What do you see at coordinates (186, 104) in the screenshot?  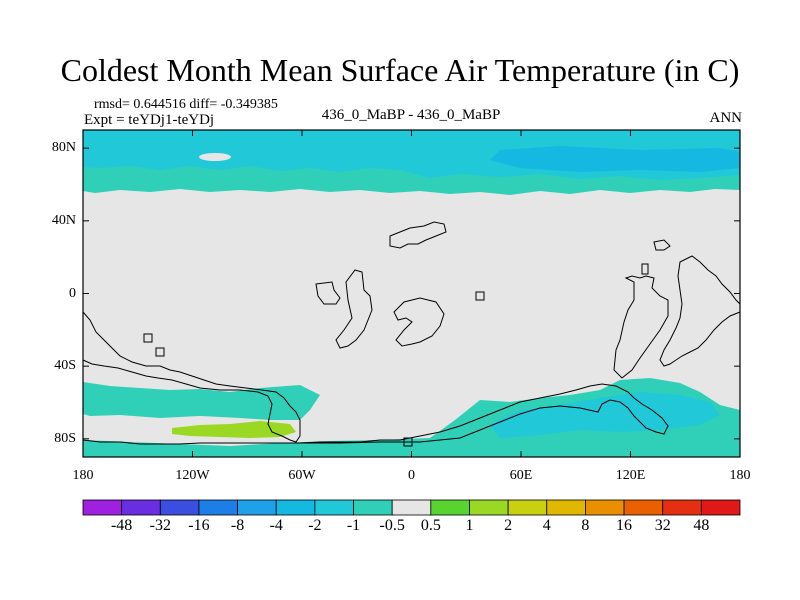 I see `stats-label: rmsd= 0.644516 diff= -0.349385` at bounding box center [186, 104].